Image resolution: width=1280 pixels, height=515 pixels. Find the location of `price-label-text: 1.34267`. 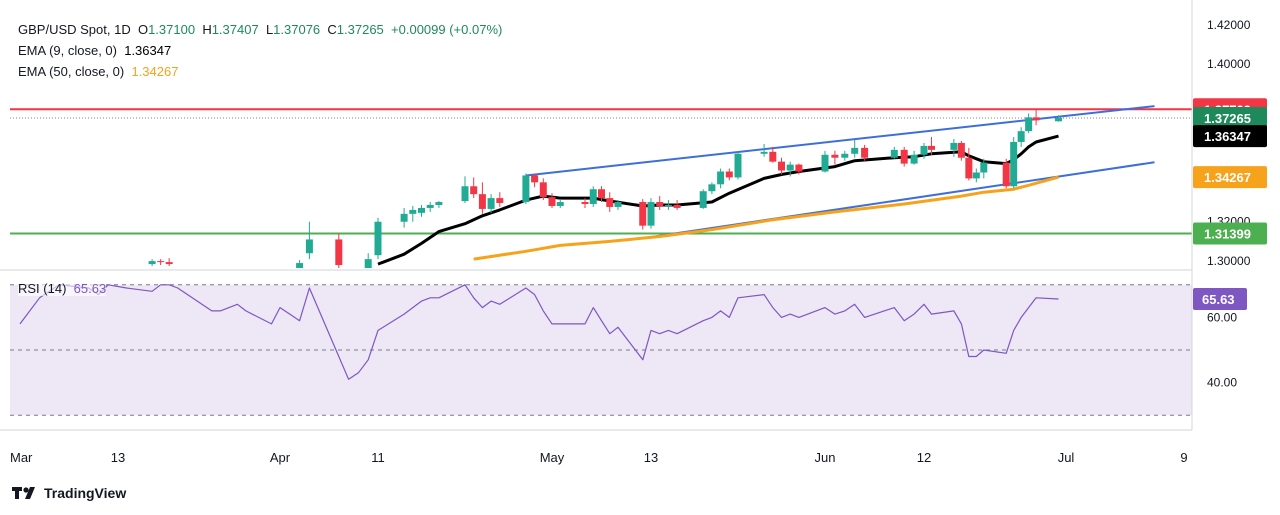

price-label-text: 1.34267 is located at coordinates (1227, 177).